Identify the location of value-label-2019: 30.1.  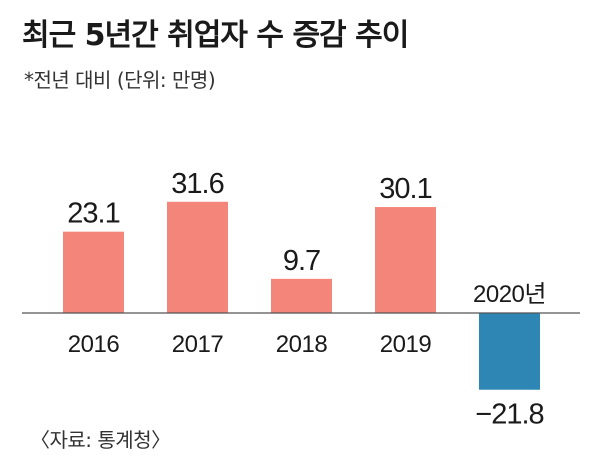
(405, 189).